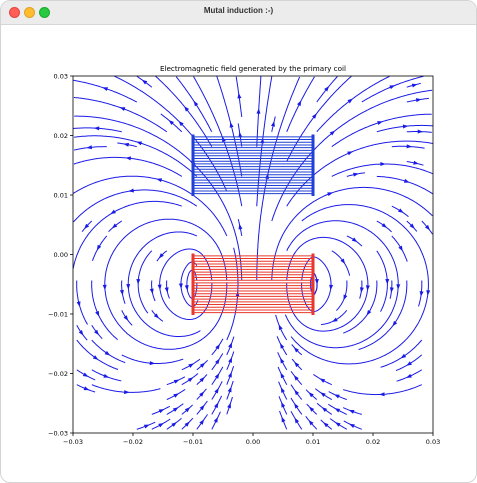 The height and width of the screenshot is (483, 477). What do you see at coordinates (373, 442) in the screenshot?
I see `x-tick-label: 0.02` at bounding box center [373, 442].